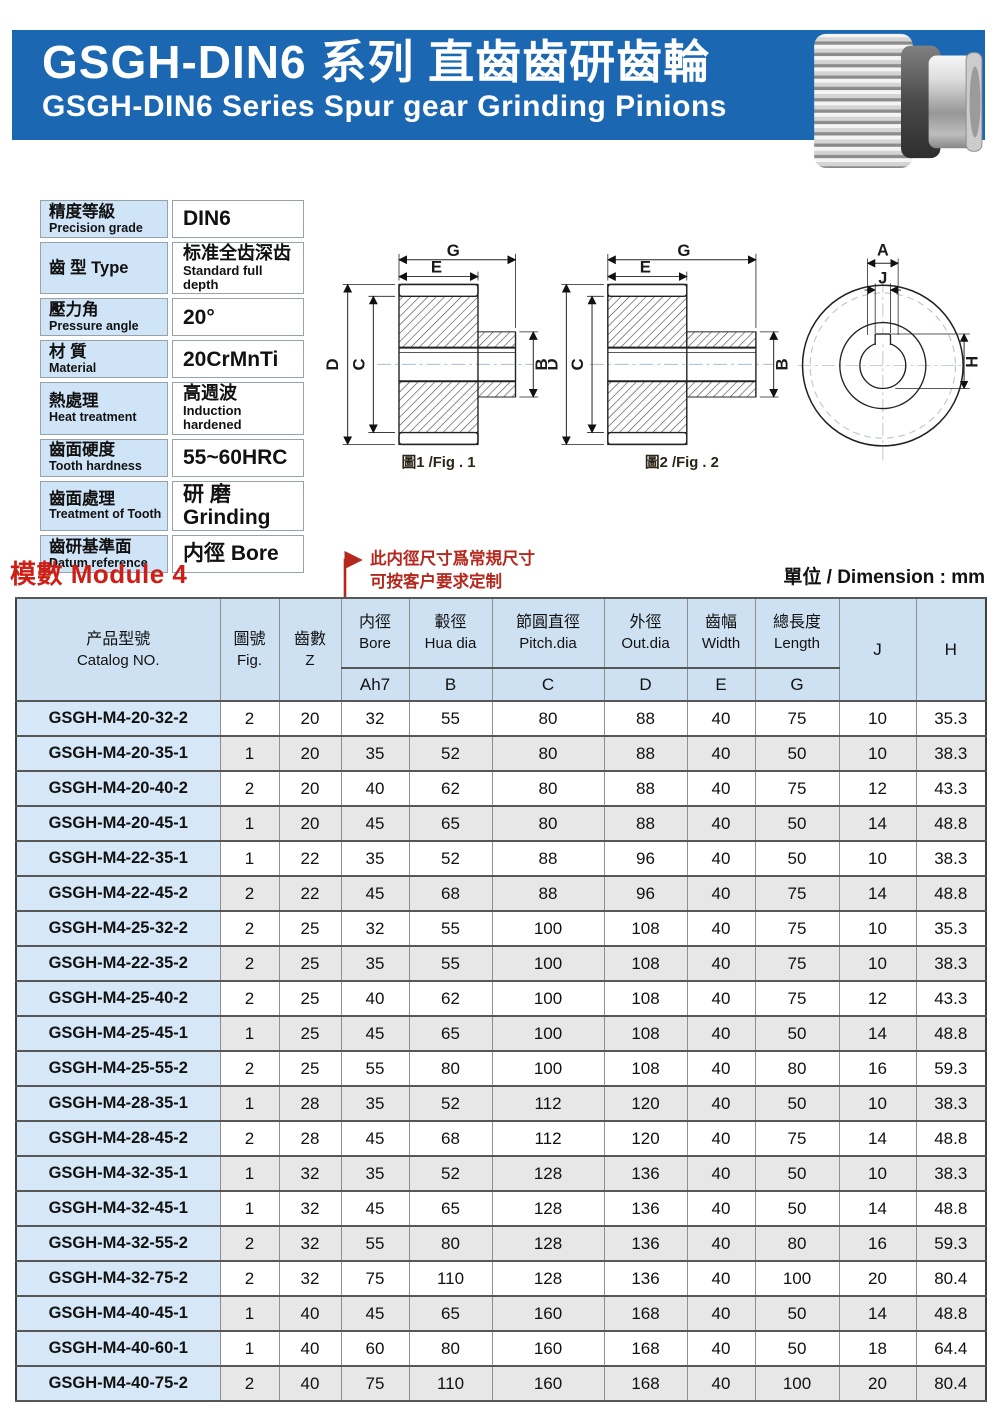 The image size is (1000, 1417). What do you see at coordinates (452, 571) in the screenshot?
I see `bore-annotation: 此内徑尺寸爲常規尺寸 可按客户要求定制` at bounding box center [452, 571].